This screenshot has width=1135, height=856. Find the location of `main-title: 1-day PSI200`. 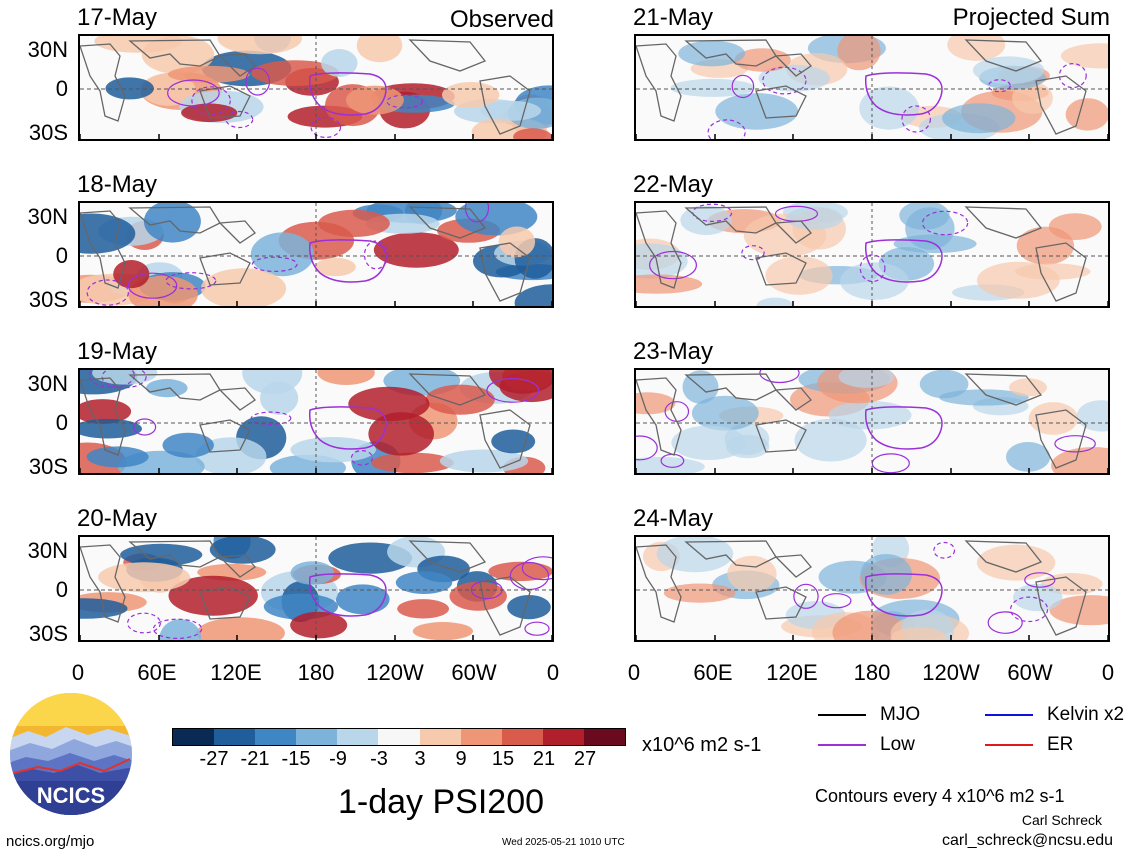

main-title: 1-day PSI200 is located at coordinates (441, 802).